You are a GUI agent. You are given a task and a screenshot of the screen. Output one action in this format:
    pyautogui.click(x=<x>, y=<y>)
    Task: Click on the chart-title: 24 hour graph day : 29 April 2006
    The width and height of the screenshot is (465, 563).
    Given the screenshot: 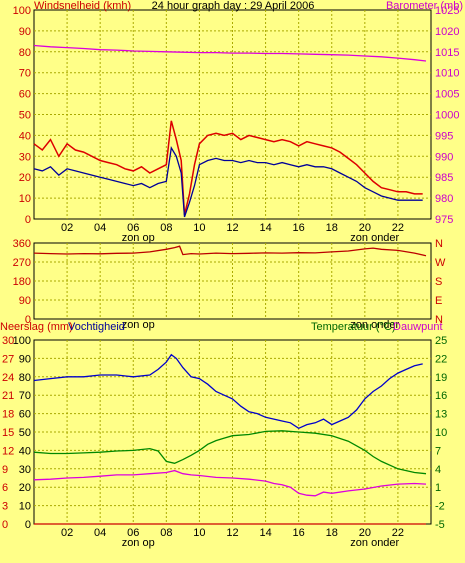 What is the action you would take?
    pyautogui.click(x=233, y=6)
    